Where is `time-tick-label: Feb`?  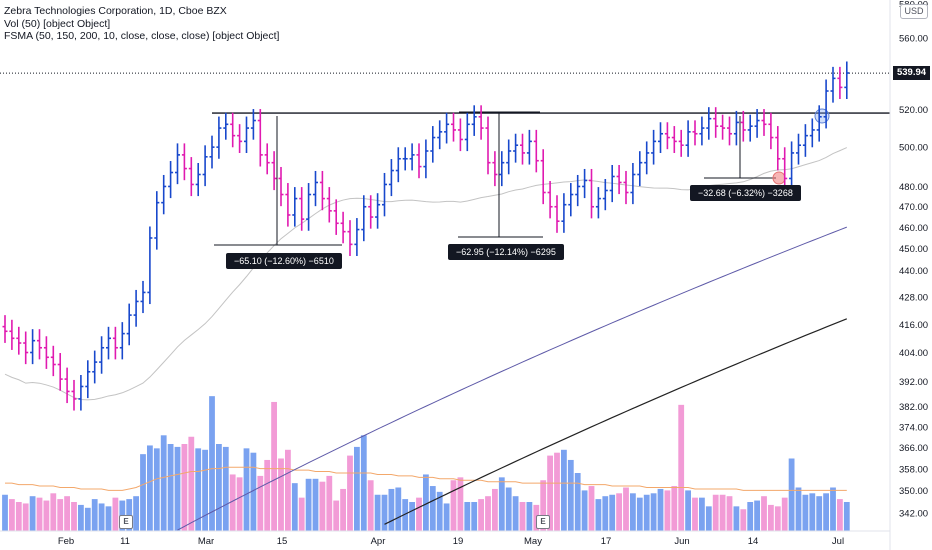
time-tick-label: Feb is located at coordinates (66, 541).